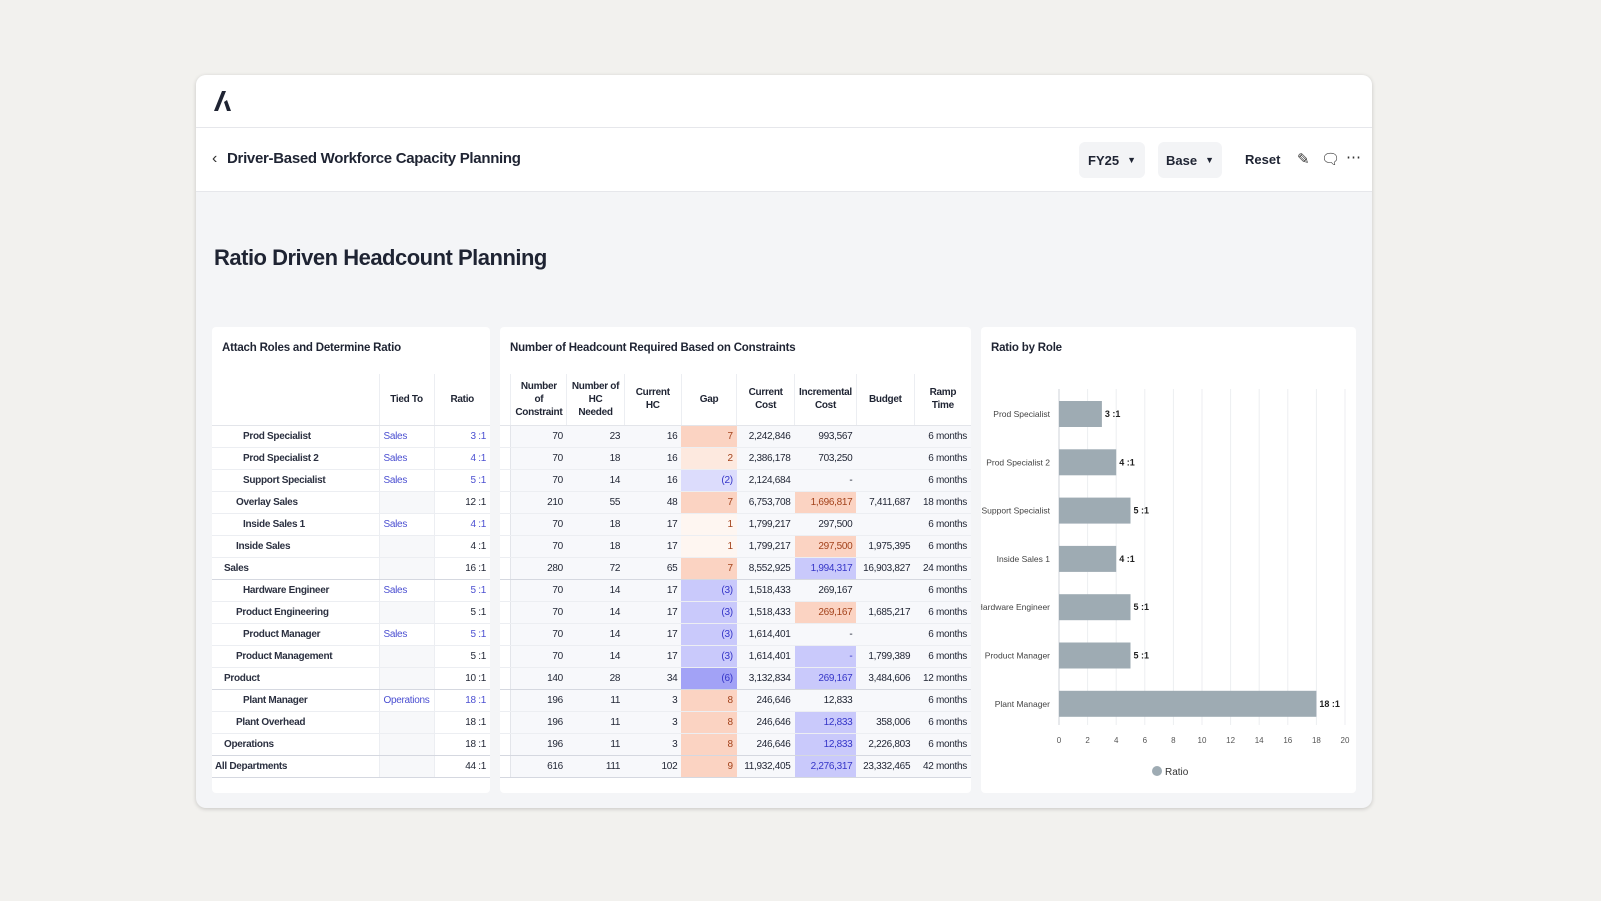 The width and height of the screenshot is (1601, 901). What do you see at coordinates (709, 458) in the screenshot?
I see `gap-cell: 2` at bounding box center [709, 458].